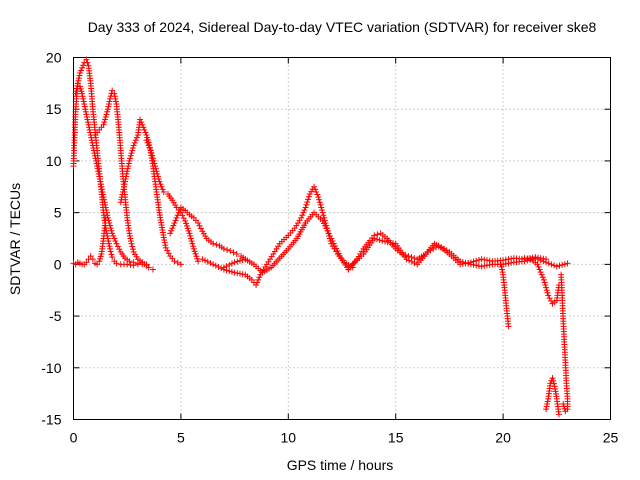 The image size is (640, 480). Describe the element at coordinates (51, 368) in the screenshot. I see `y-tick-label: -10` at that location.